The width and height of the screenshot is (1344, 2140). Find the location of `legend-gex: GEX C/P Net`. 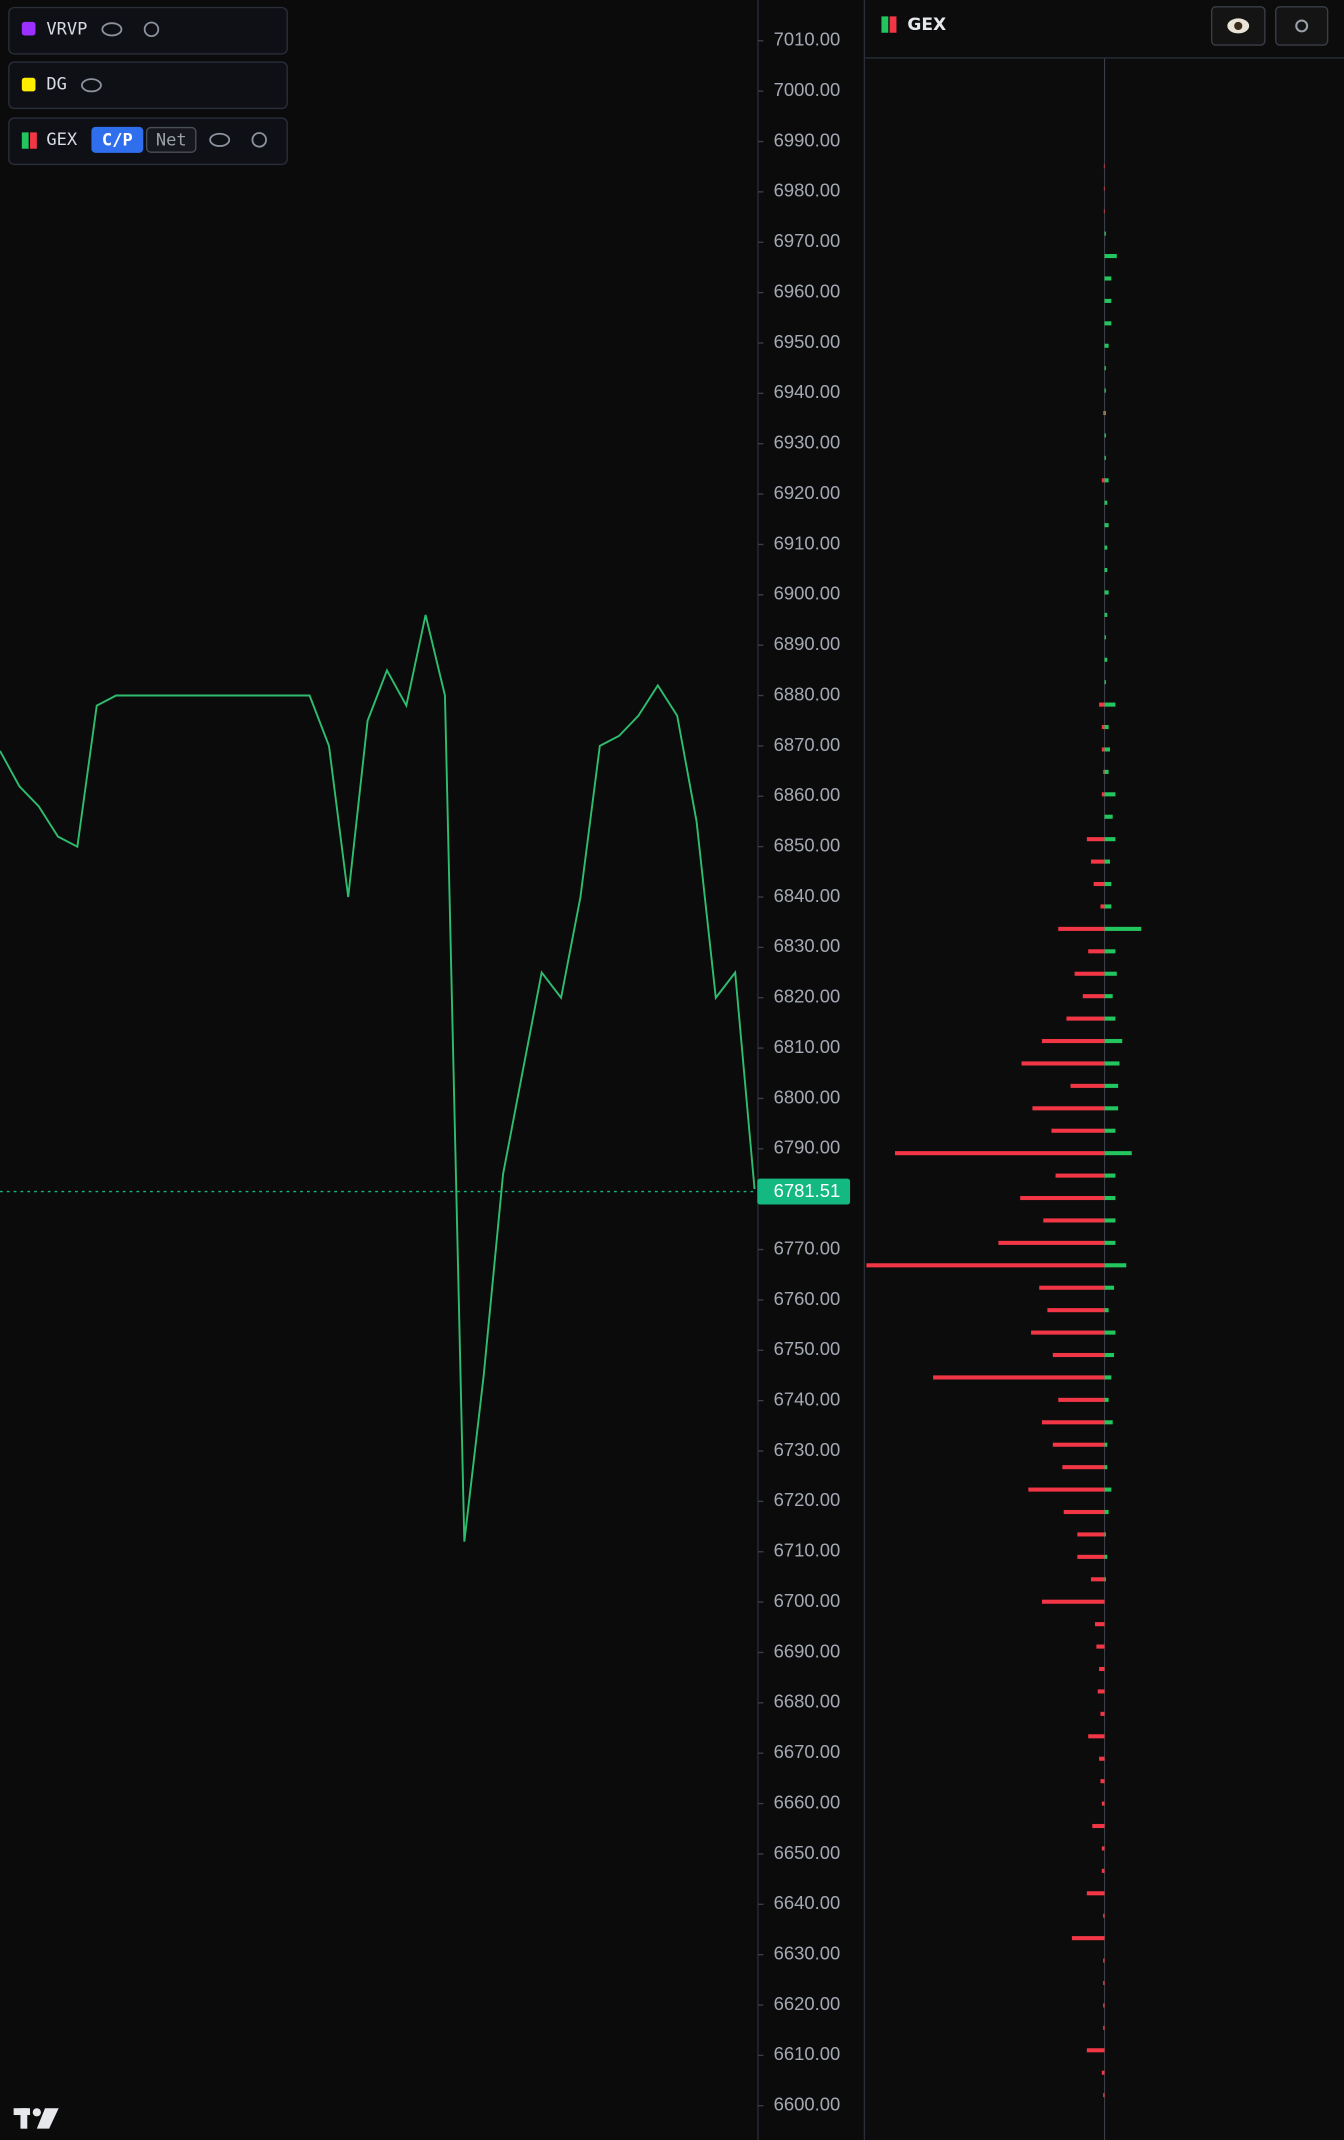

legend-gex: GEX C/P Net is located at coordinates (148, 141).